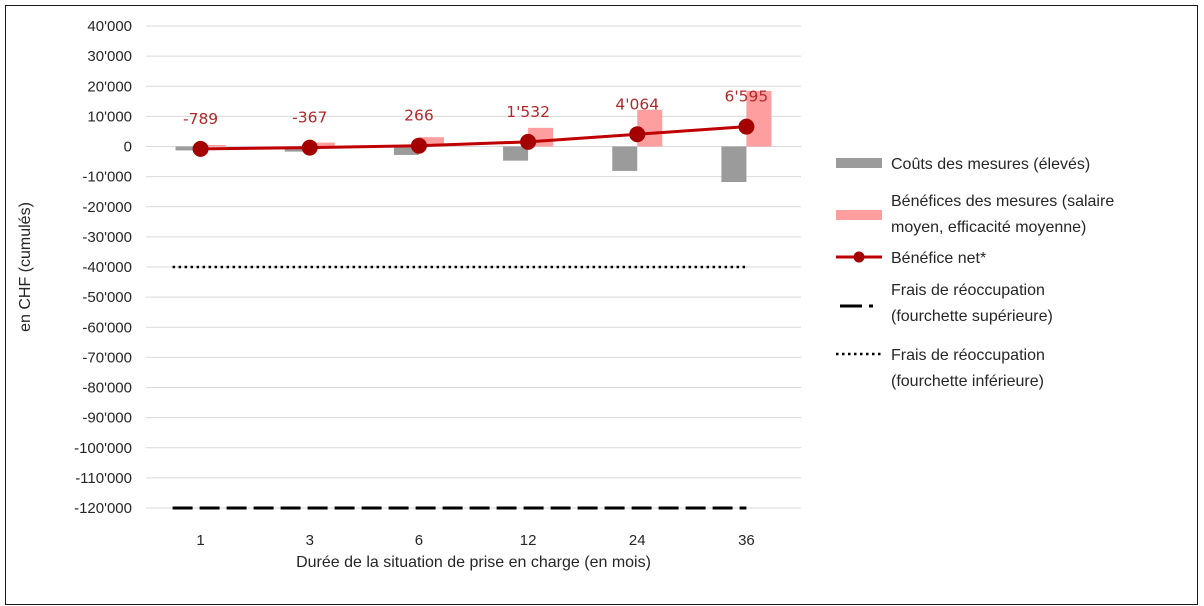 Image resolution: width=1204 pixels, height=606 pixels. Describe the element at coordinates (109, 116) in the screenshot. I see `y-tick-label: 10'000` at that location.